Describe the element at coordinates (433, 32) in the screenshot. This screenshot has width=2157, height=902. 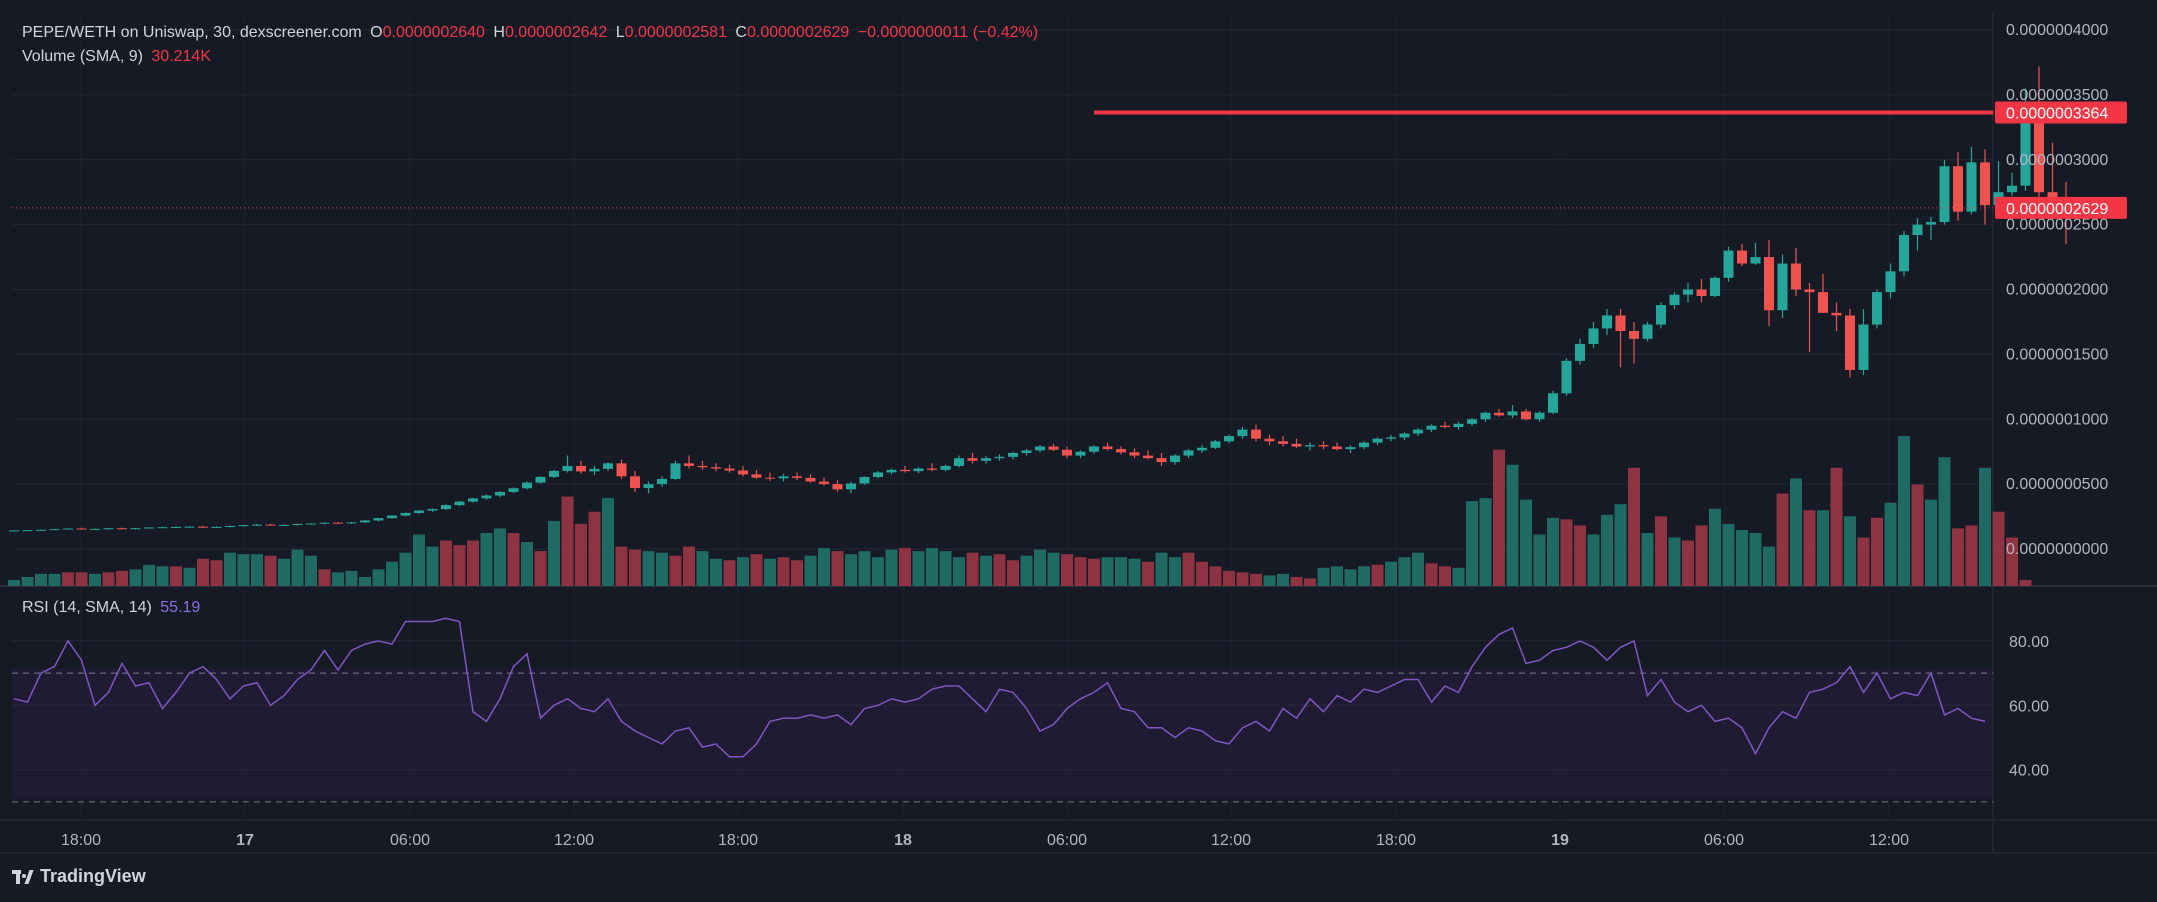
I see `open-value: 0.0000002640` at that location.